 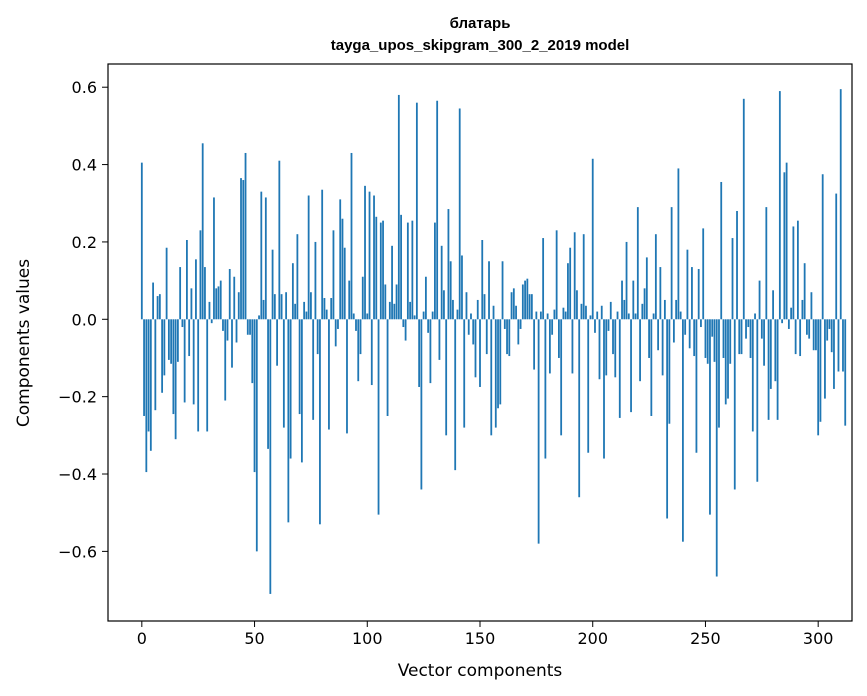 I want to click on y-axis-ticks: −0.6 −0.4 −0.2 0.0 0.2 0.4 0.6, so click(x=83, y=319).